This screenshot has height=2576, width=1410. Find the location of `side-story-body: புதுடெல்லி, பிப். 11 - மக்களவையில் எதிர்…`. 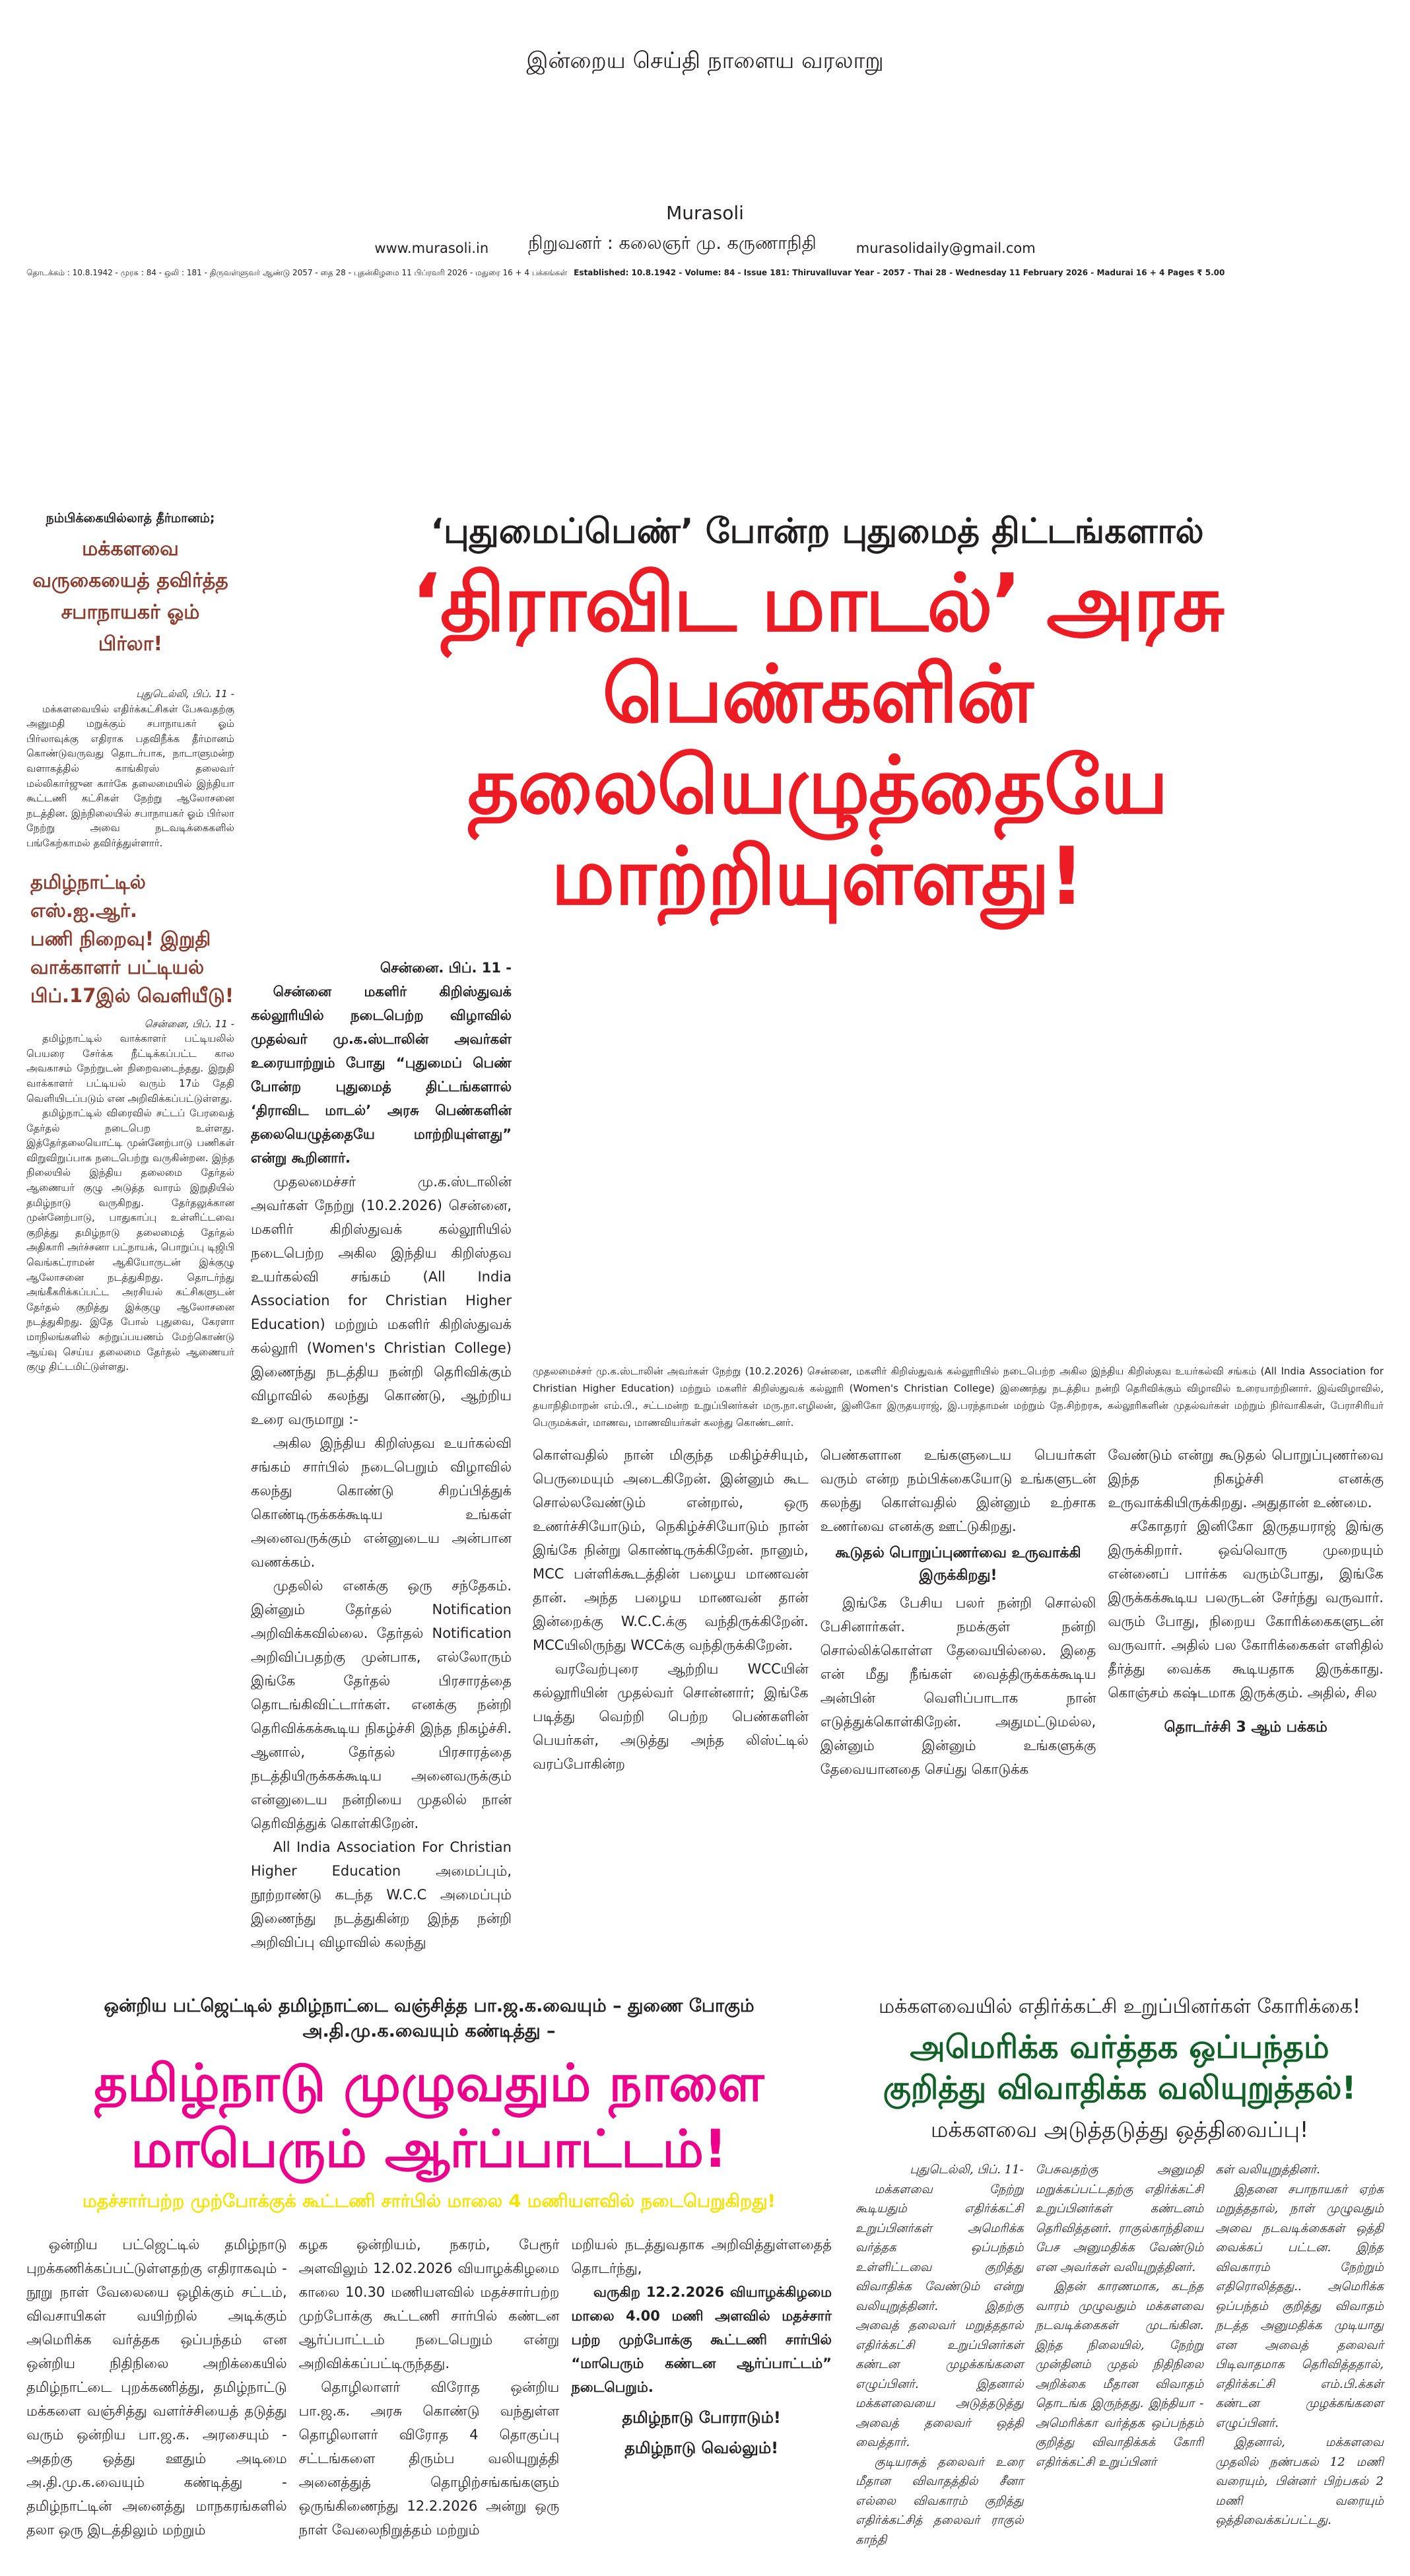

side-story-body: புதுடெல்லி, பிப். 11 - மக்களவையில் எதிர்… is located at coordinates (130, 769).